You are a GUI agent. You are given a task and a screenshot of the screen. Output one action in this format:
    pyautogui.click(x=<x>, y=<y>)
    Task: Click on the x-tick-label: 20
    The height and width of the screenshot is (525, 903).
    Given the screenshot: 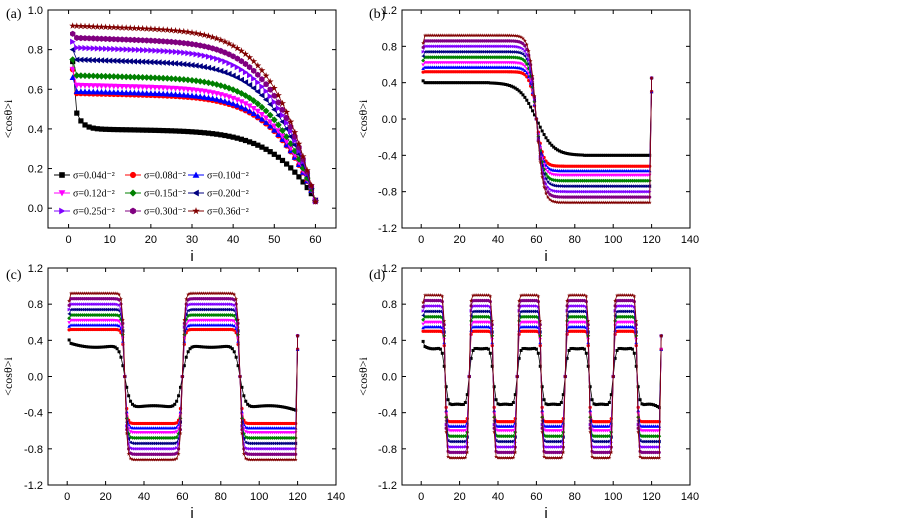 What is the action you would take?
    pyautogui.click(x=105, y=497)
    